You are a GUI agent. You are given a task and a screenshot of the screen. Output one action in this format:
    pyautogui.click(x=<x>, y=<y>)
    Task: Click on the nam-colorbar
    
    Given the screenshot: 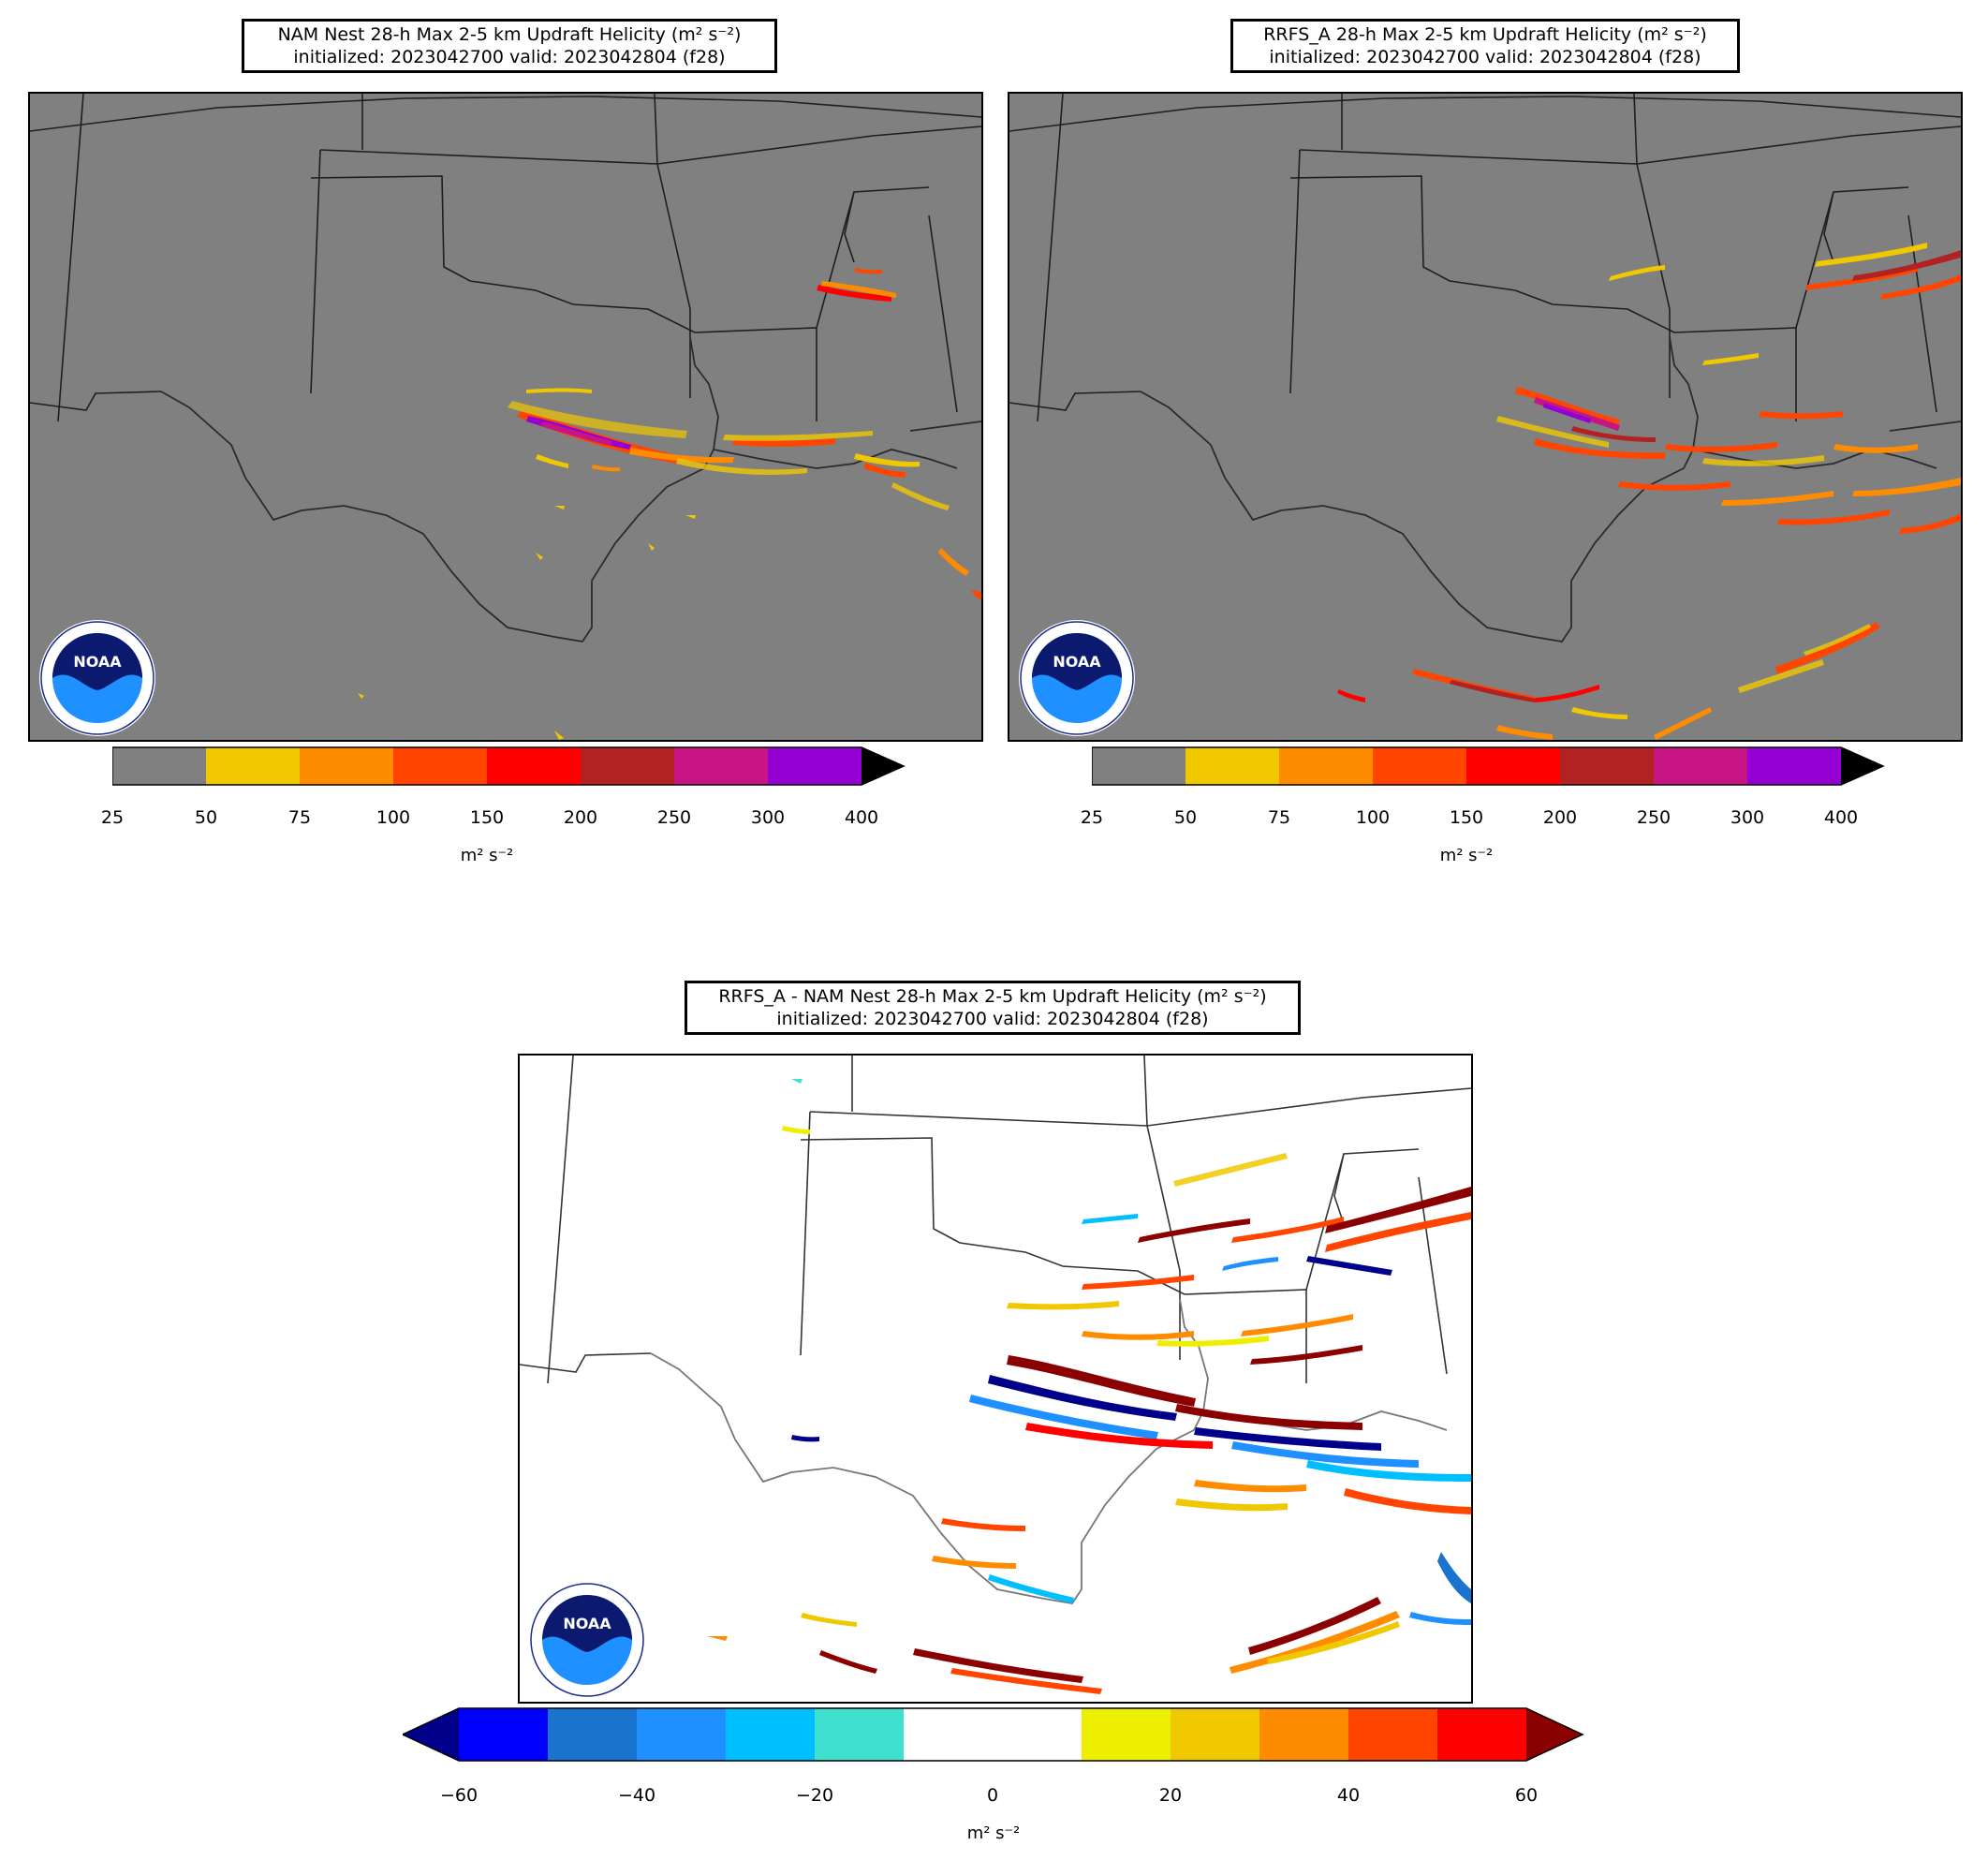 What is the action you would take?
    pyautogui.click(x=510, y=767)
    